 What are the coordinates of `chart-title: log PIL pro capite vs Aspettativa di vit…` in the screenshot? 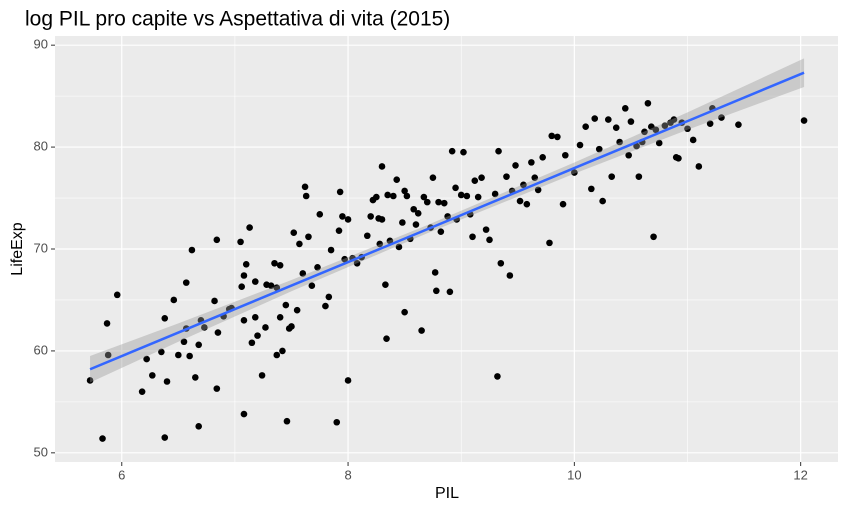 It's located at (237, 19).